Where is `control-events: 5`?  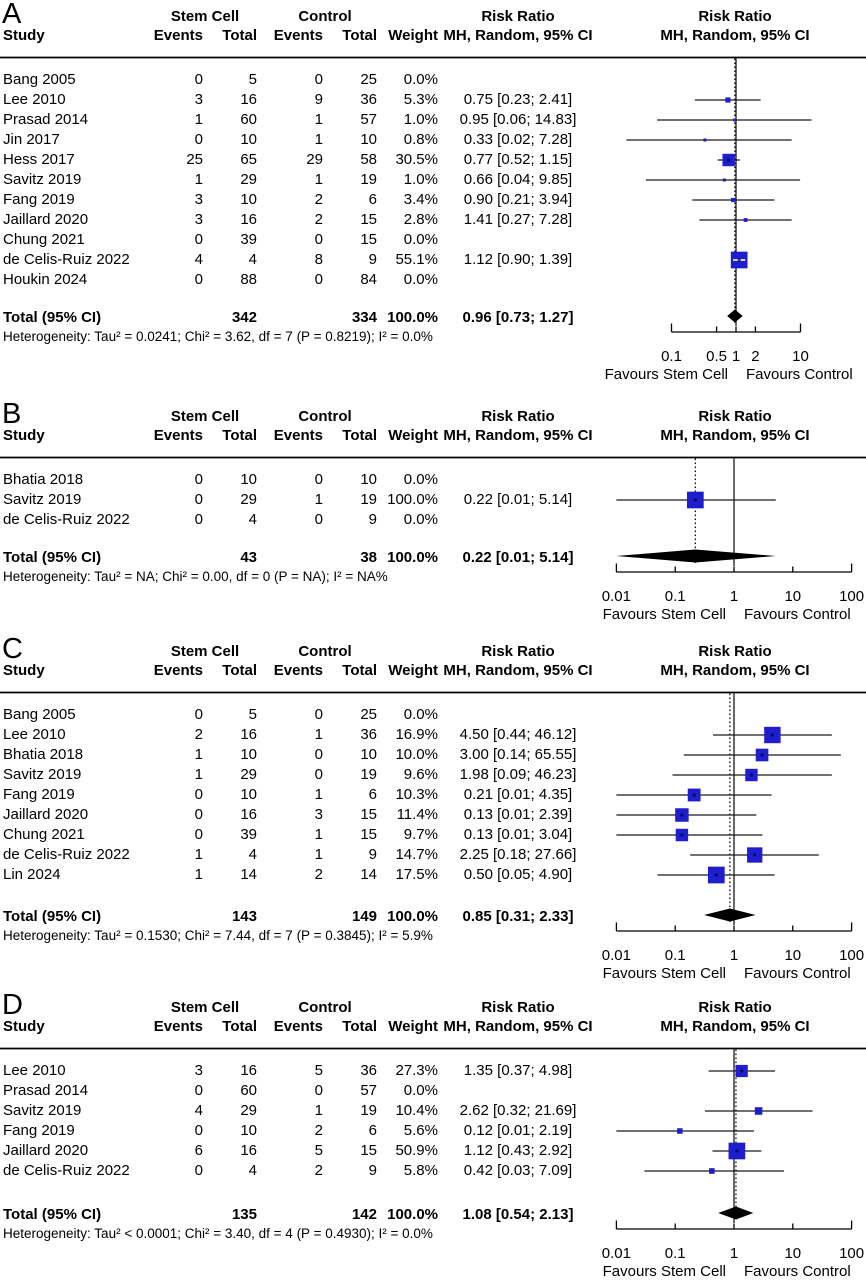 control-events: 5 is located at coordinates (318, 1150).